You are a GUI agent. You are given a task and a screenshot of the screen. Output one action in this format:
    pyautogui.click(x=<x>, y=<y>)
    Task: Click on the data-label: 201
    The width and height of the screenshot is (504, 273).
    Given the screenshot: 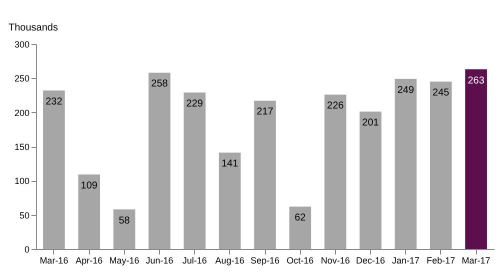 What is the action you would take?
    pyautogui.click(x=371, y=123)
    